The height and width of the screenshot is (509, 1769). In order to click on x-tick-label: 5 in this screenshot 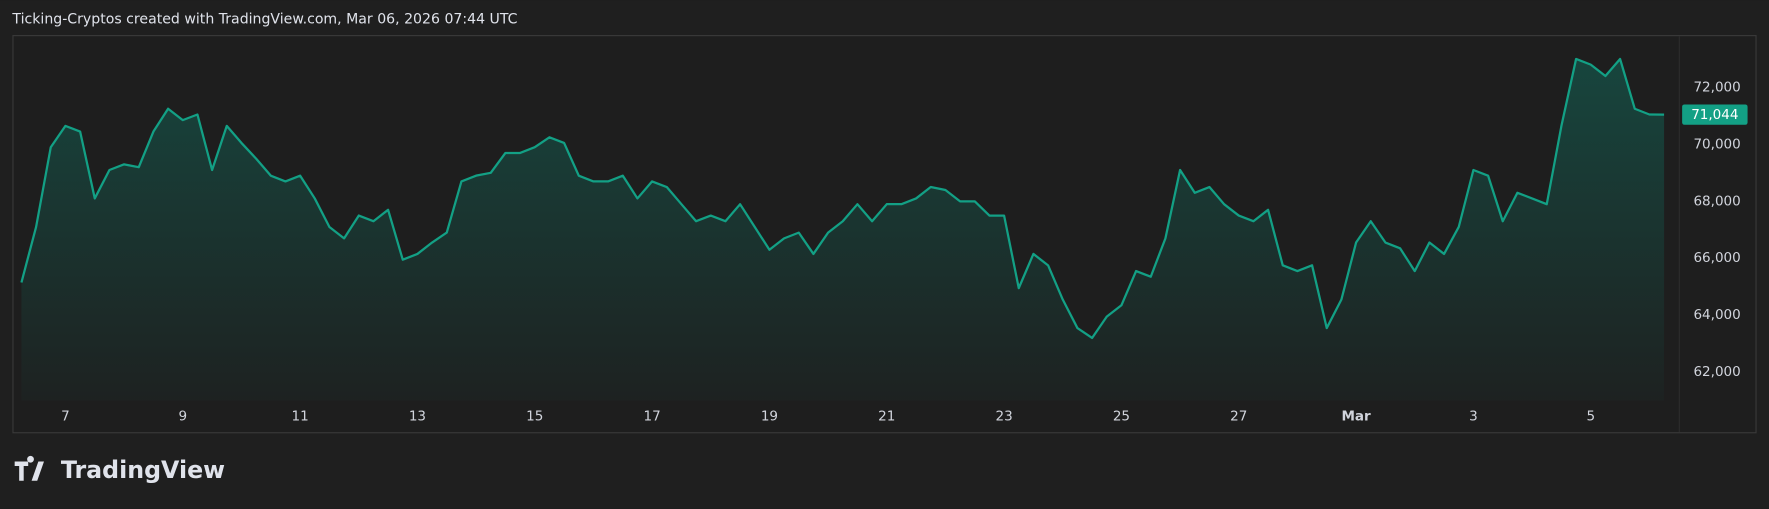, I will do `click(1590, 416)`.